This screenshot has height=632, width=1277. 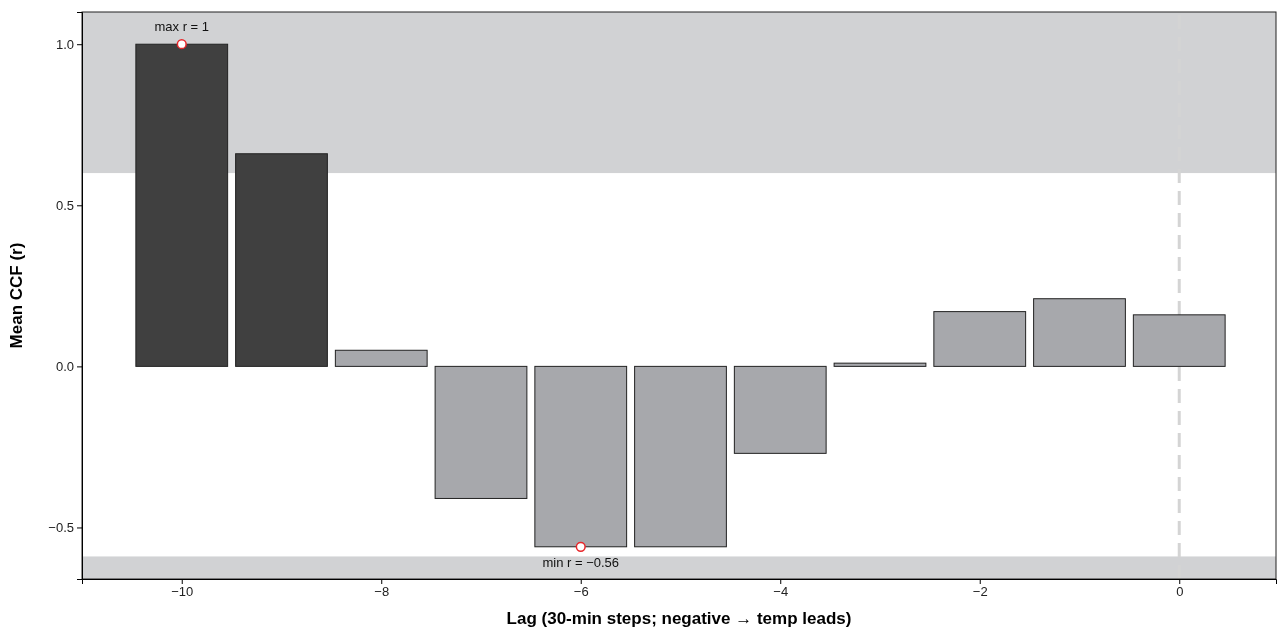 What do you see at coordinates (581, 592) in the screenshot?
I see `x-tick-label: −6` at bounding box center [581, 592].